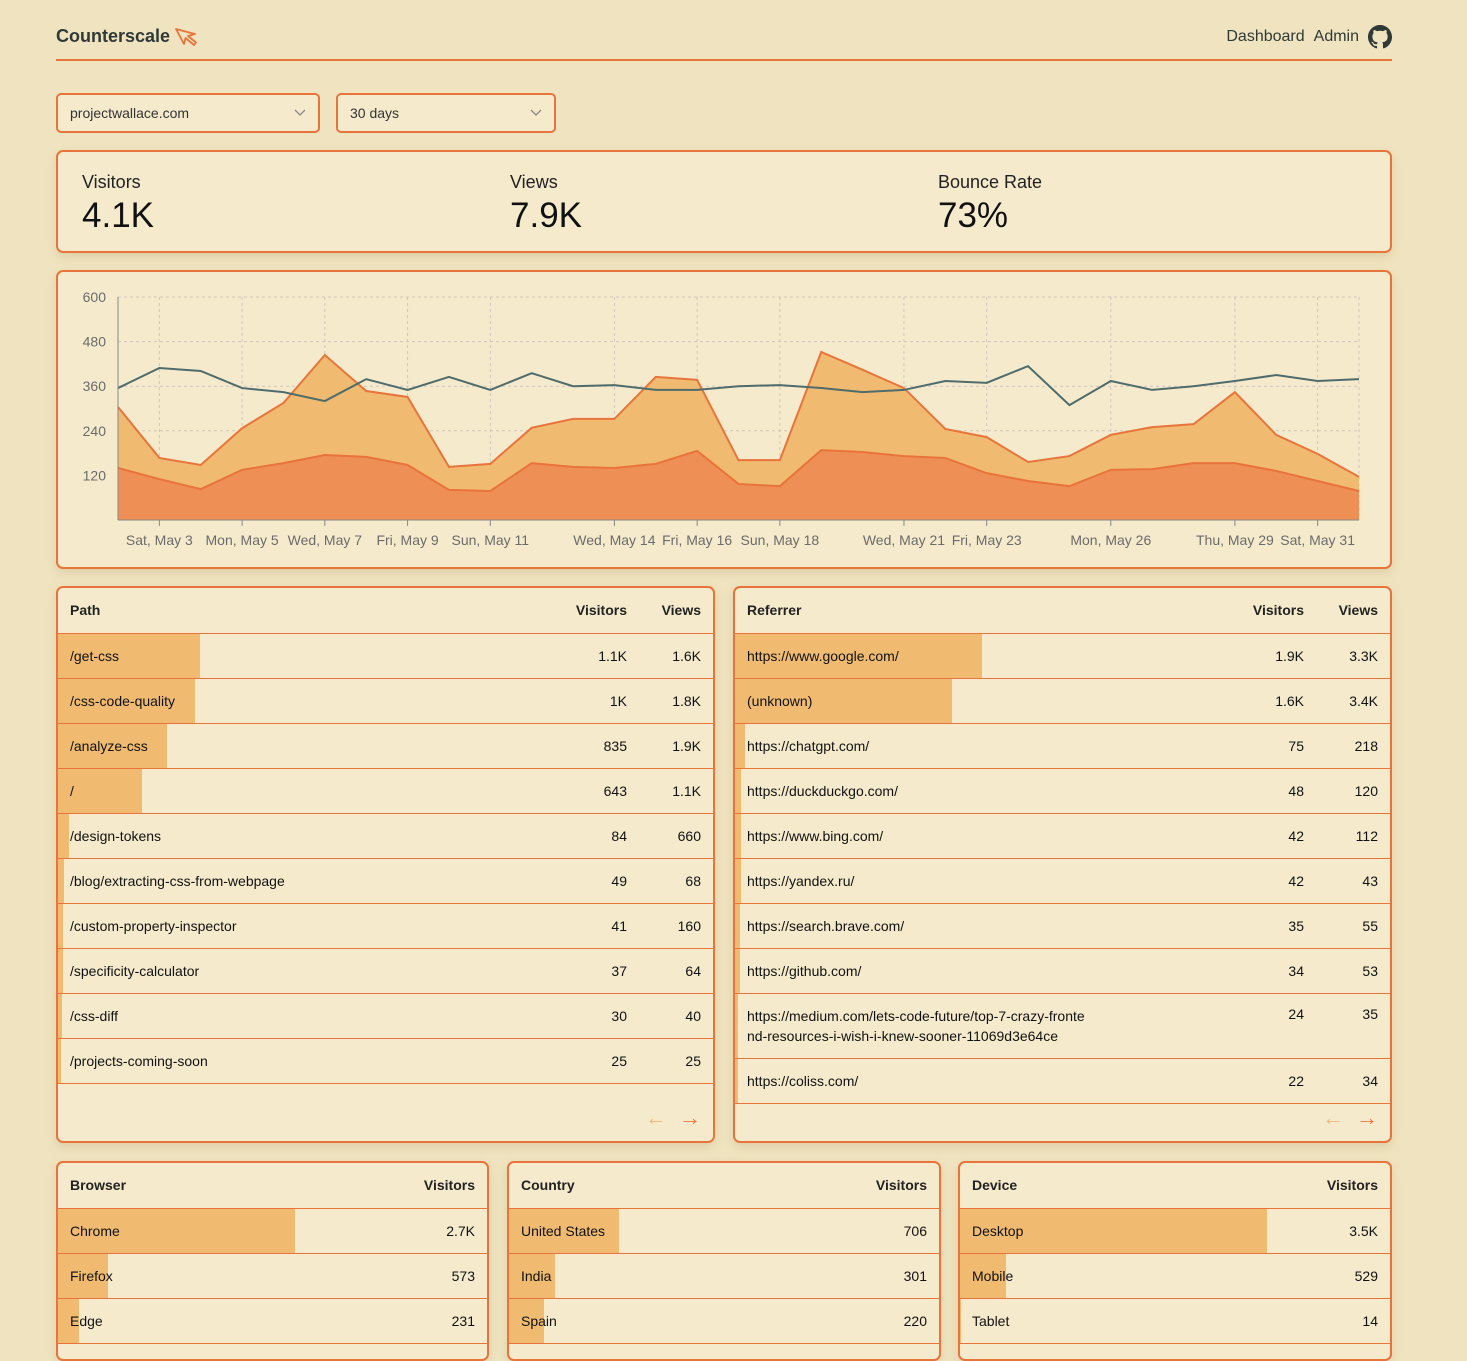 The width and height of the screenshot is (1467, 1361). Describe the element at coordinates (822, 790) in the screenshot. I see `row-label: https://duckduckgo.com/` at that location.